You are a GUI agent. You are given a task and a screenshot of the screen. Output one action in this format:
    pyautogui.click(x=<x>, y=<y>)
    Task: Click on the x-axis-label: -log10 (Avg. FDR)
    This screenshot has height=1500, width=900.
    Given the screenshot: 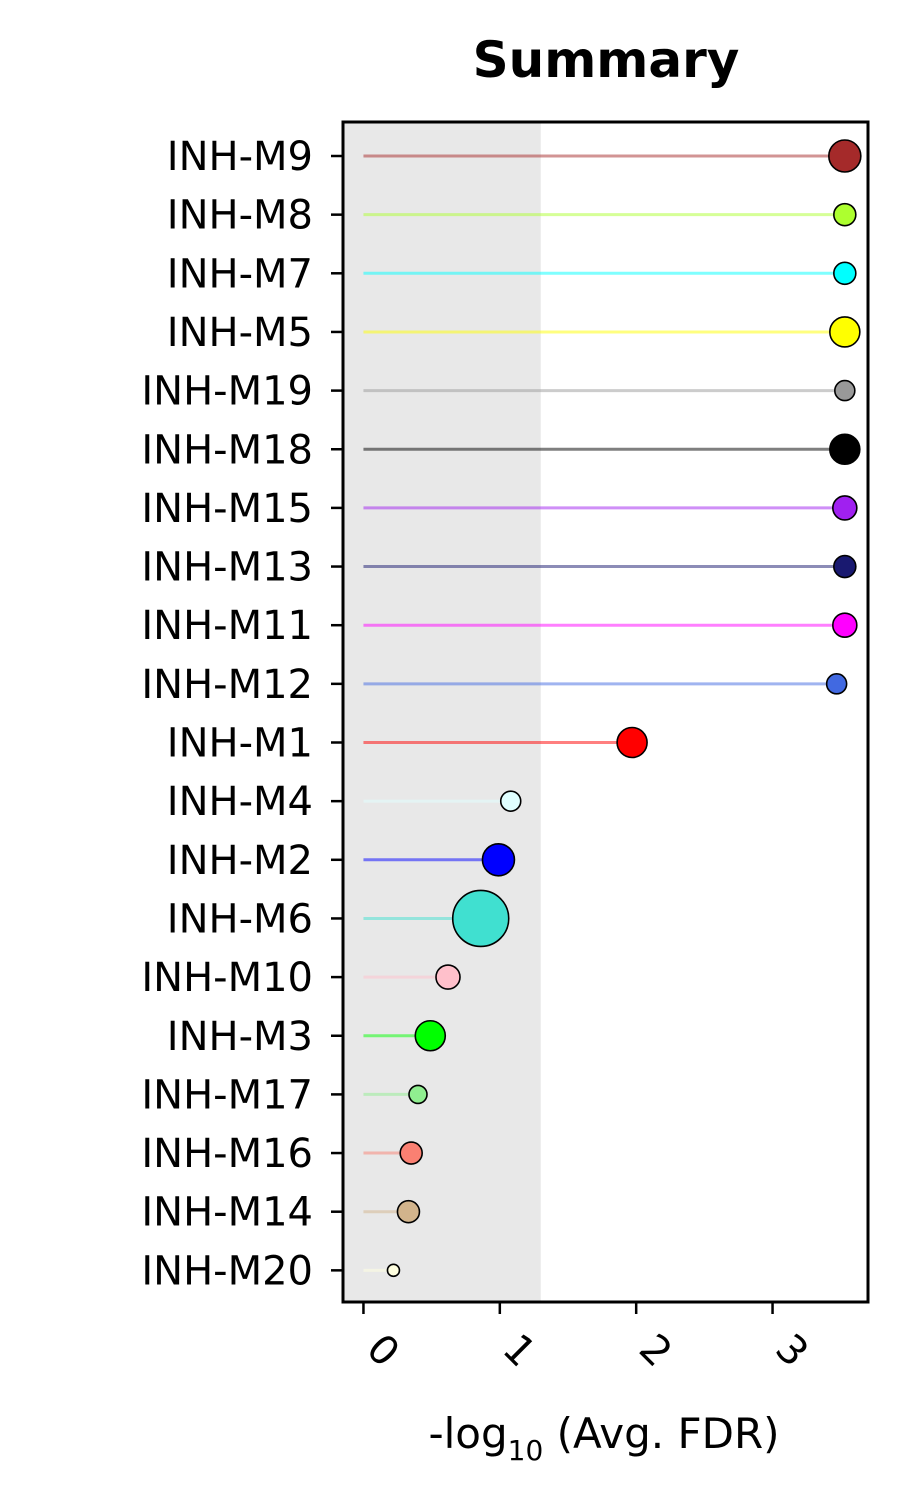 What is the action you would take?
    pyautogui.click(x=603, y=1438)
    